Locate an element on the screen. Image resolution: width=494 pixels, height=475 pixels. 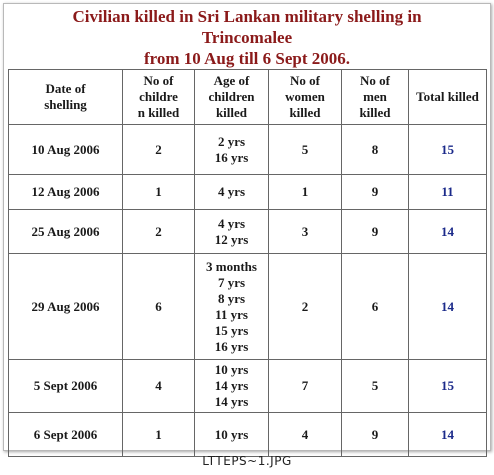
cell-children-ages: 4 yrs is located at coordinates (231, 192).